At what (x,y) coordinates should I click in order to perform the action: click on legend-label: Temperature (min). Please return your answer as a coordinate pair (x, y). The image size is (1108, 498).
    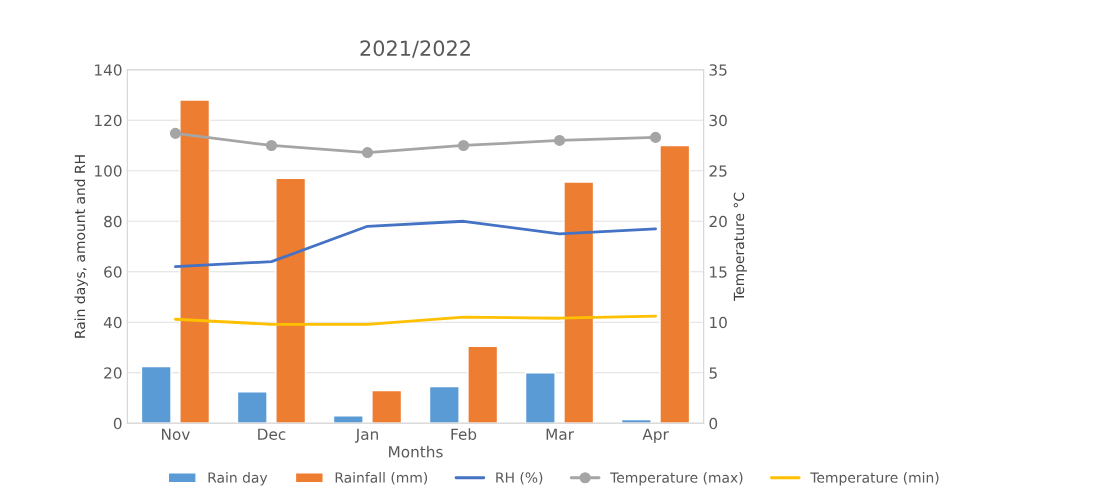
    Looking at the image, I should click on (874, 479).